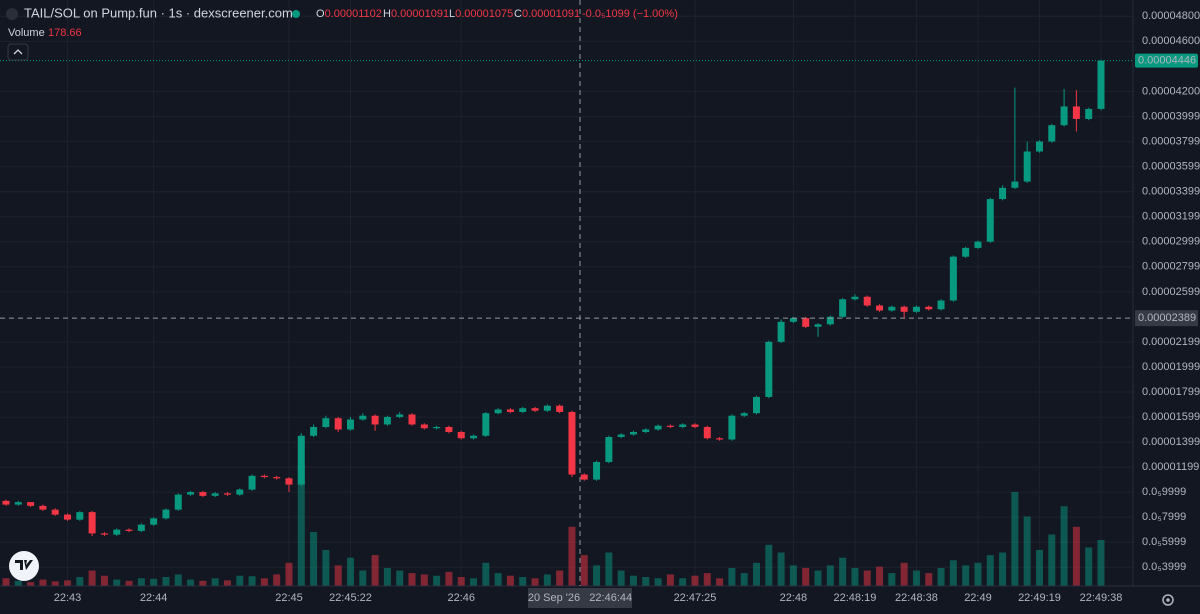 Image resolution: width=1200 pixels, height=614 pixels. What do you see at coordinates (68, 598) in the screenshot?
I see `x-tick-label: 22:43` at bounding box center [68, 598].